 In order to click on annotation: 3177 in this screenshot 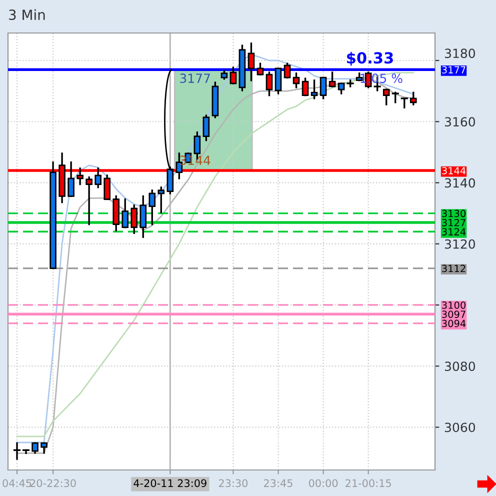, I will do `click(195, 79)`.